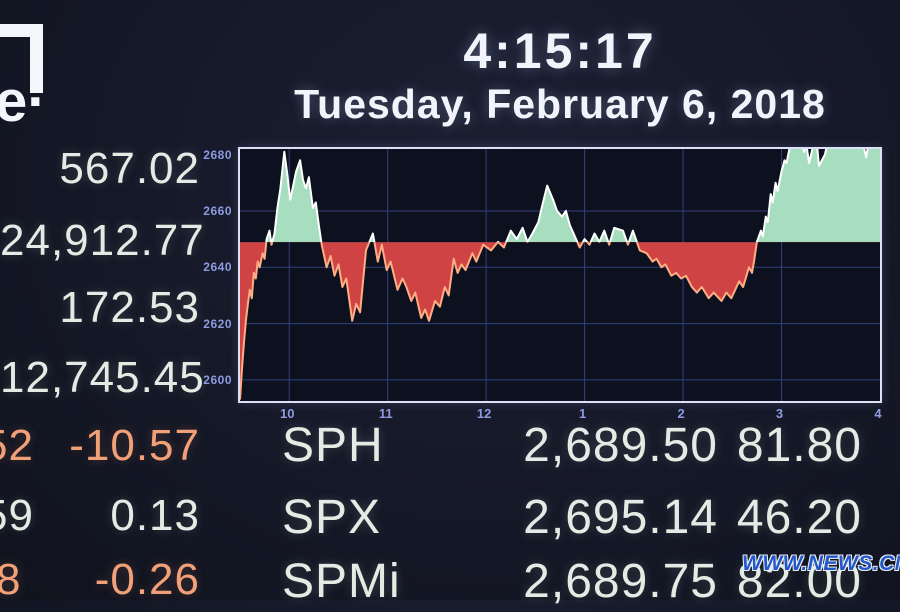 Image resolution: width=900 pixels, height=612 pixels. Describe the element at coordinates (23, 101) in the screenshot. I see `exchange-logo-fragment: e·` at that location.